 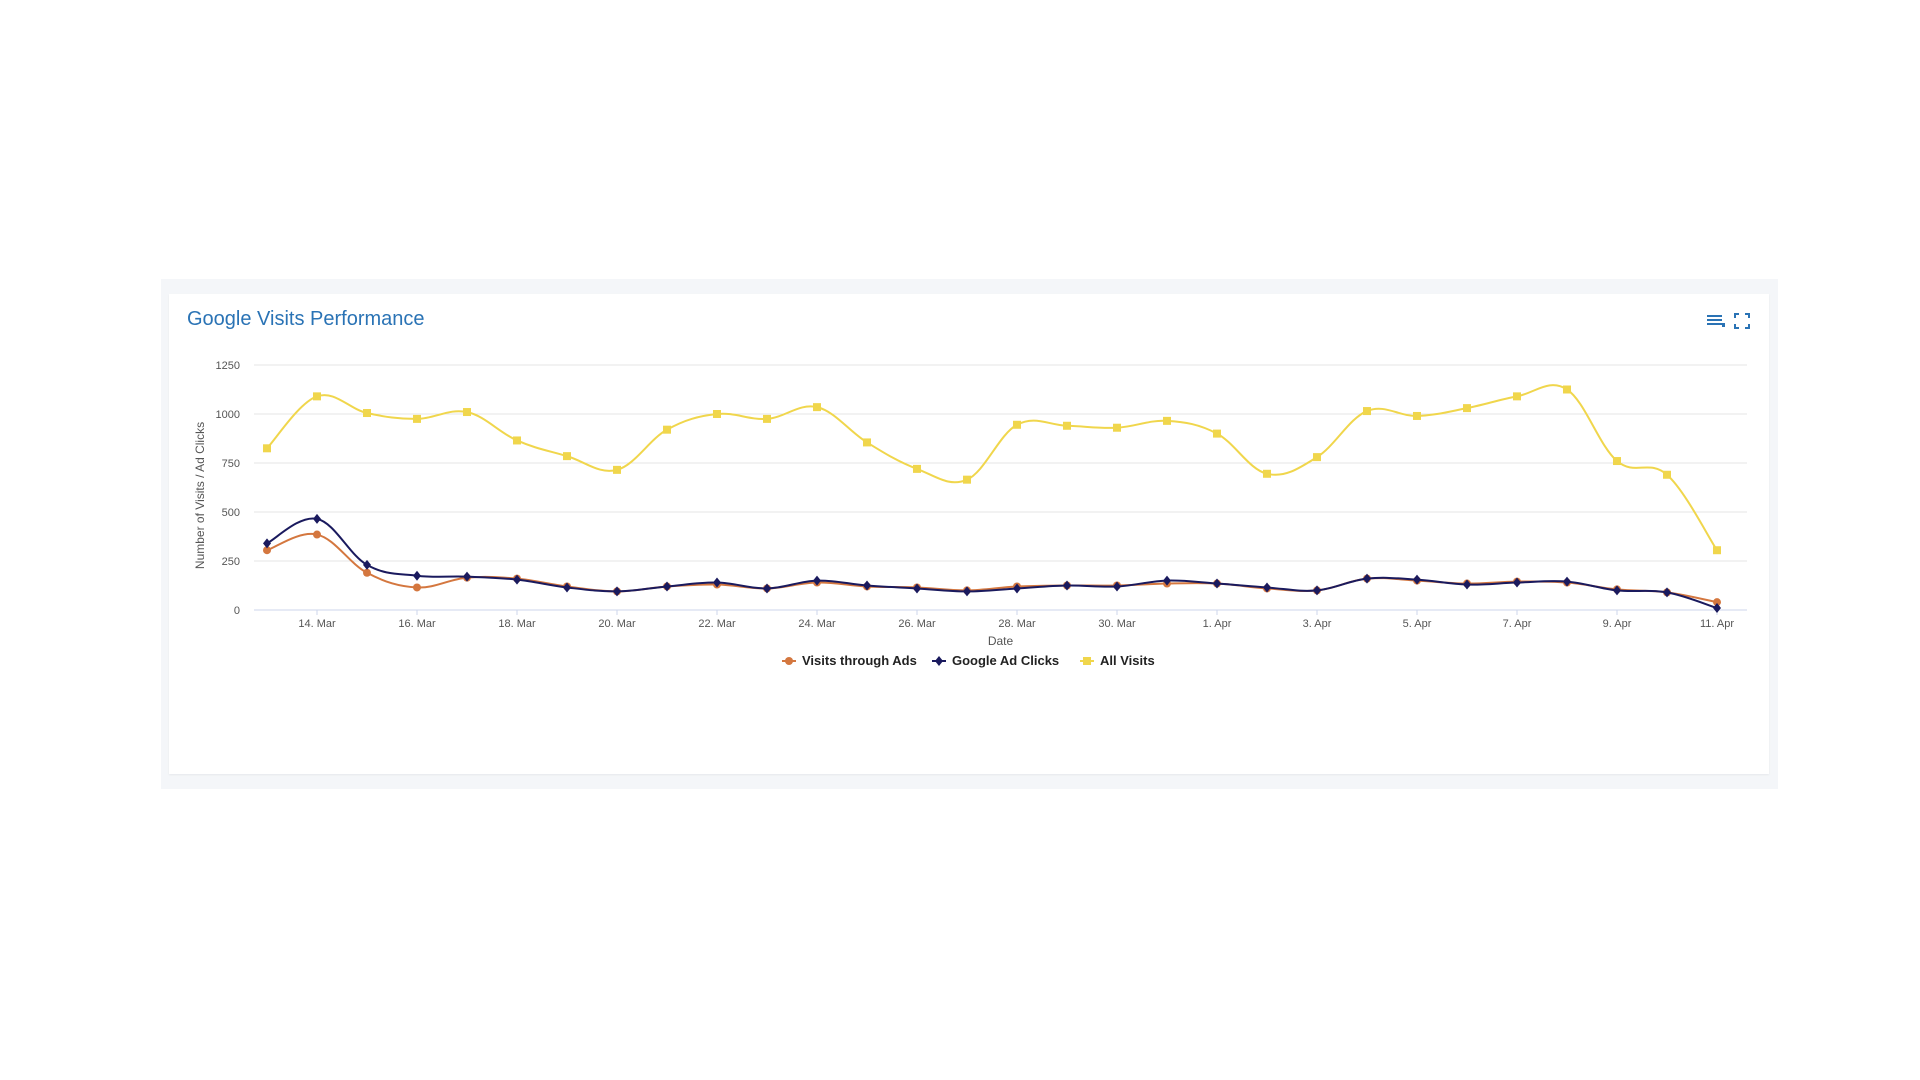 What do you see at coordinates (859, 660) in the screenshot?
I see `legend-item-label: Visits through Ads` at bounding box center [859, 660].